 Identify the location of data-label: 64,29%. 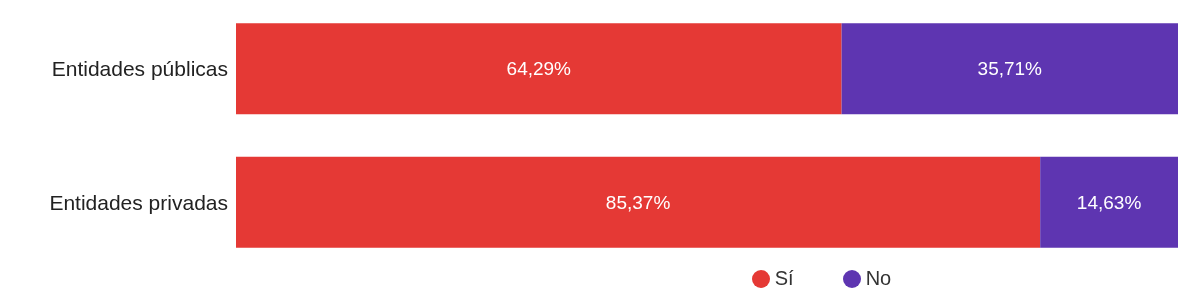
(539, 69).